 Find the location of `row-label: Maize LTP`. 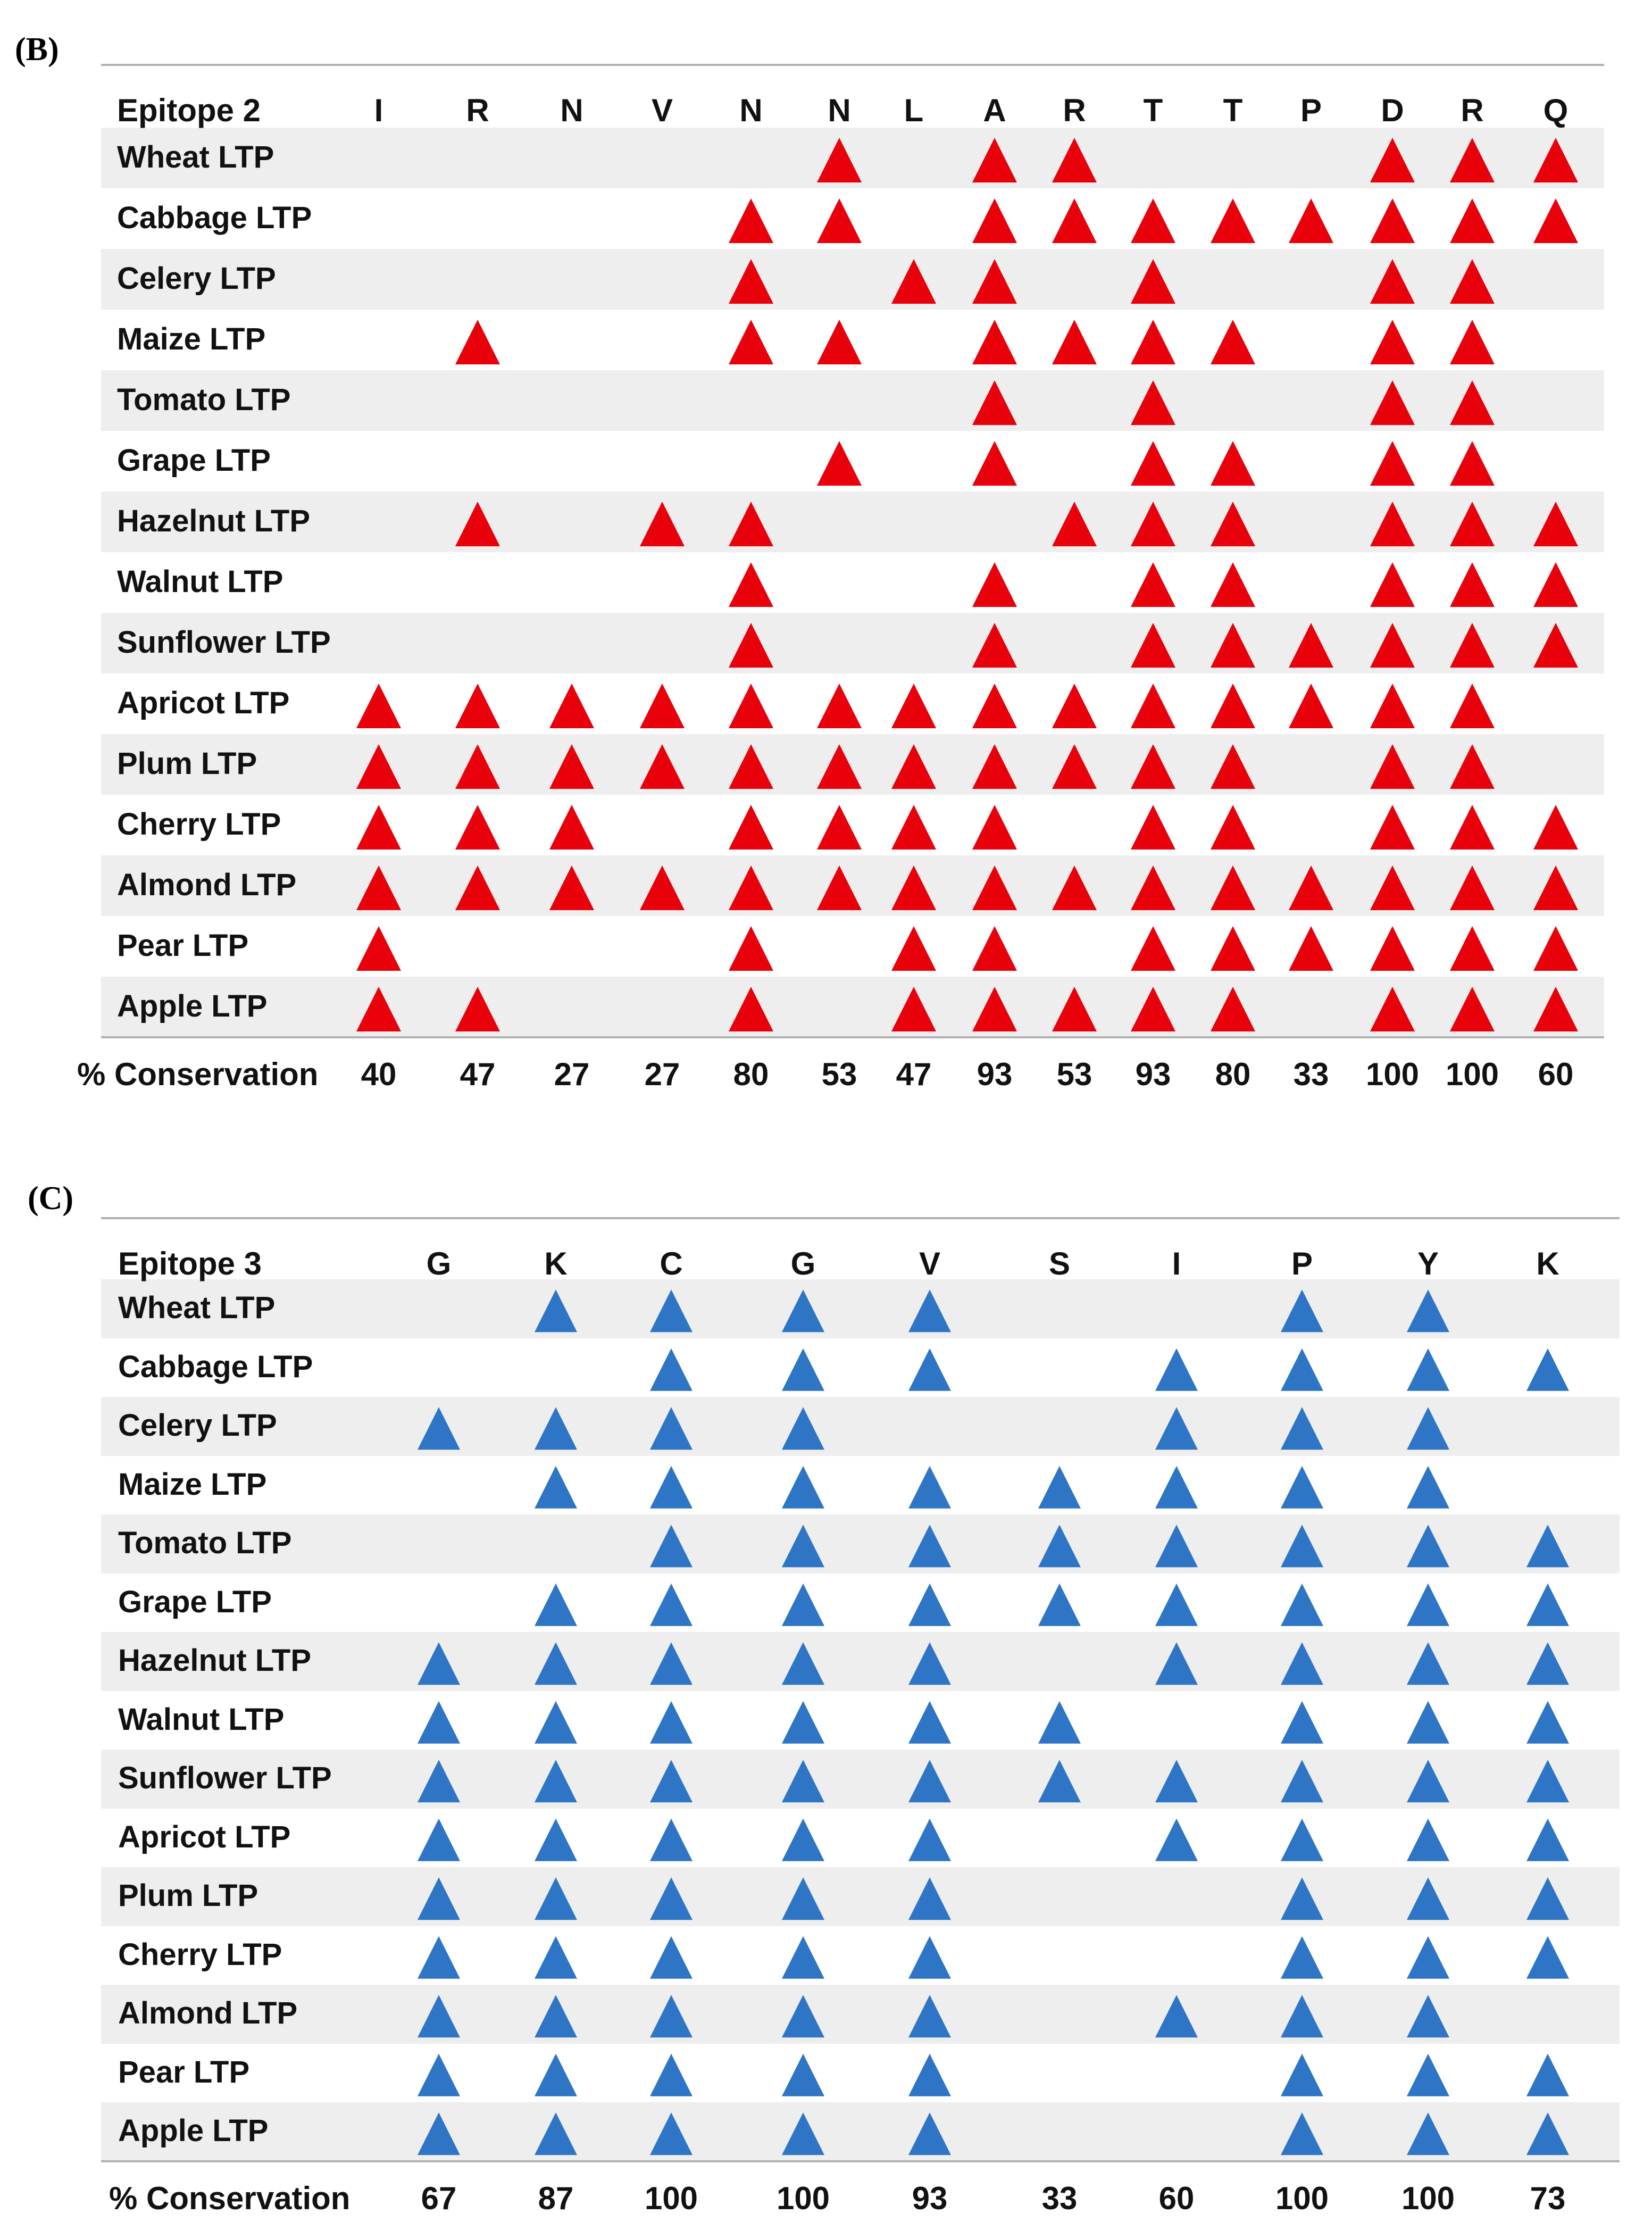

row-label: Maize LTP is located at coordinates (192, 1485).